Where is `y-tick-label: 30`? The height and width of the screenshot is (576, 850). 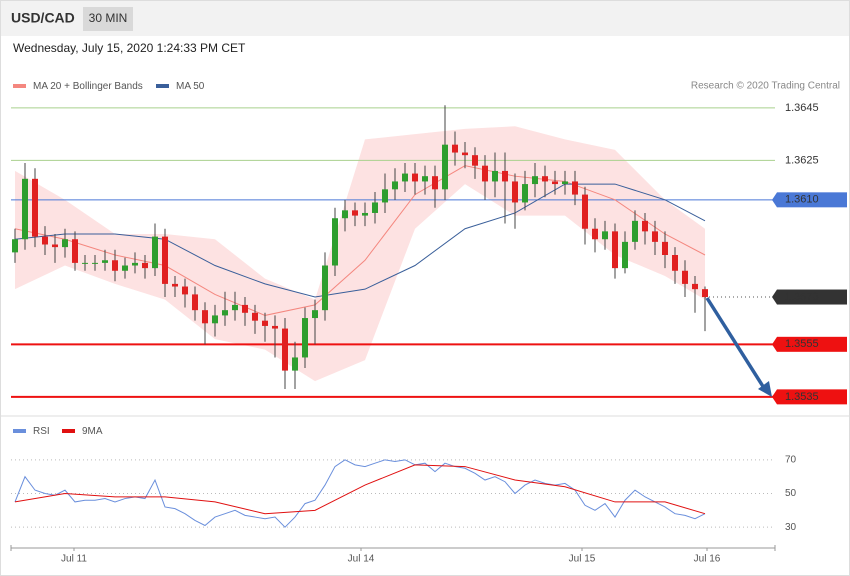 y-tick-label: 30 is located at coordinates (791, 527).